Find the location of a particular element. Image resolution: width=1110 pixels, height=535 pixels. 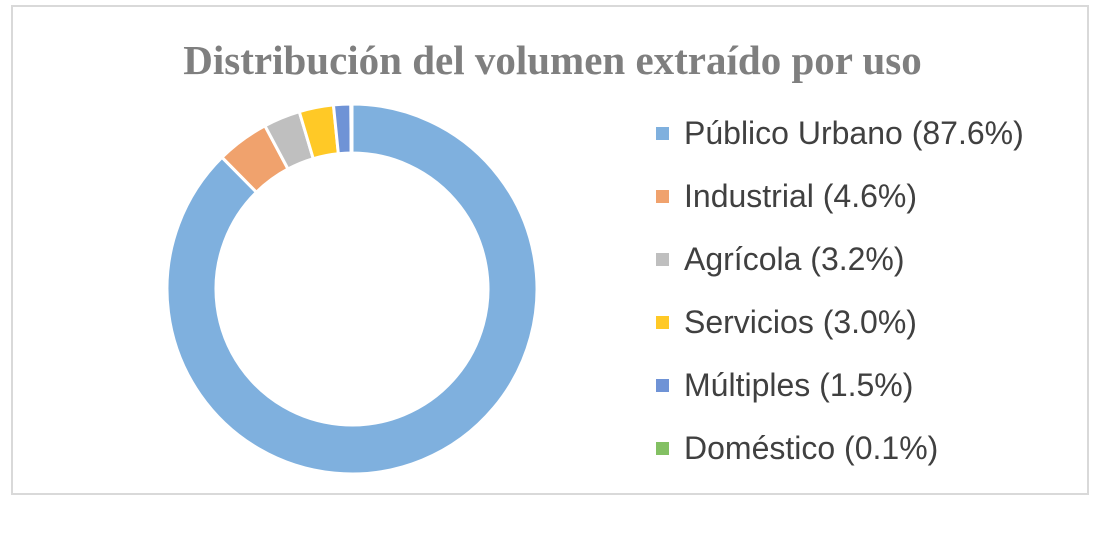

legend-label: Servicios (3.0%) is located at coordinates (800, 322).